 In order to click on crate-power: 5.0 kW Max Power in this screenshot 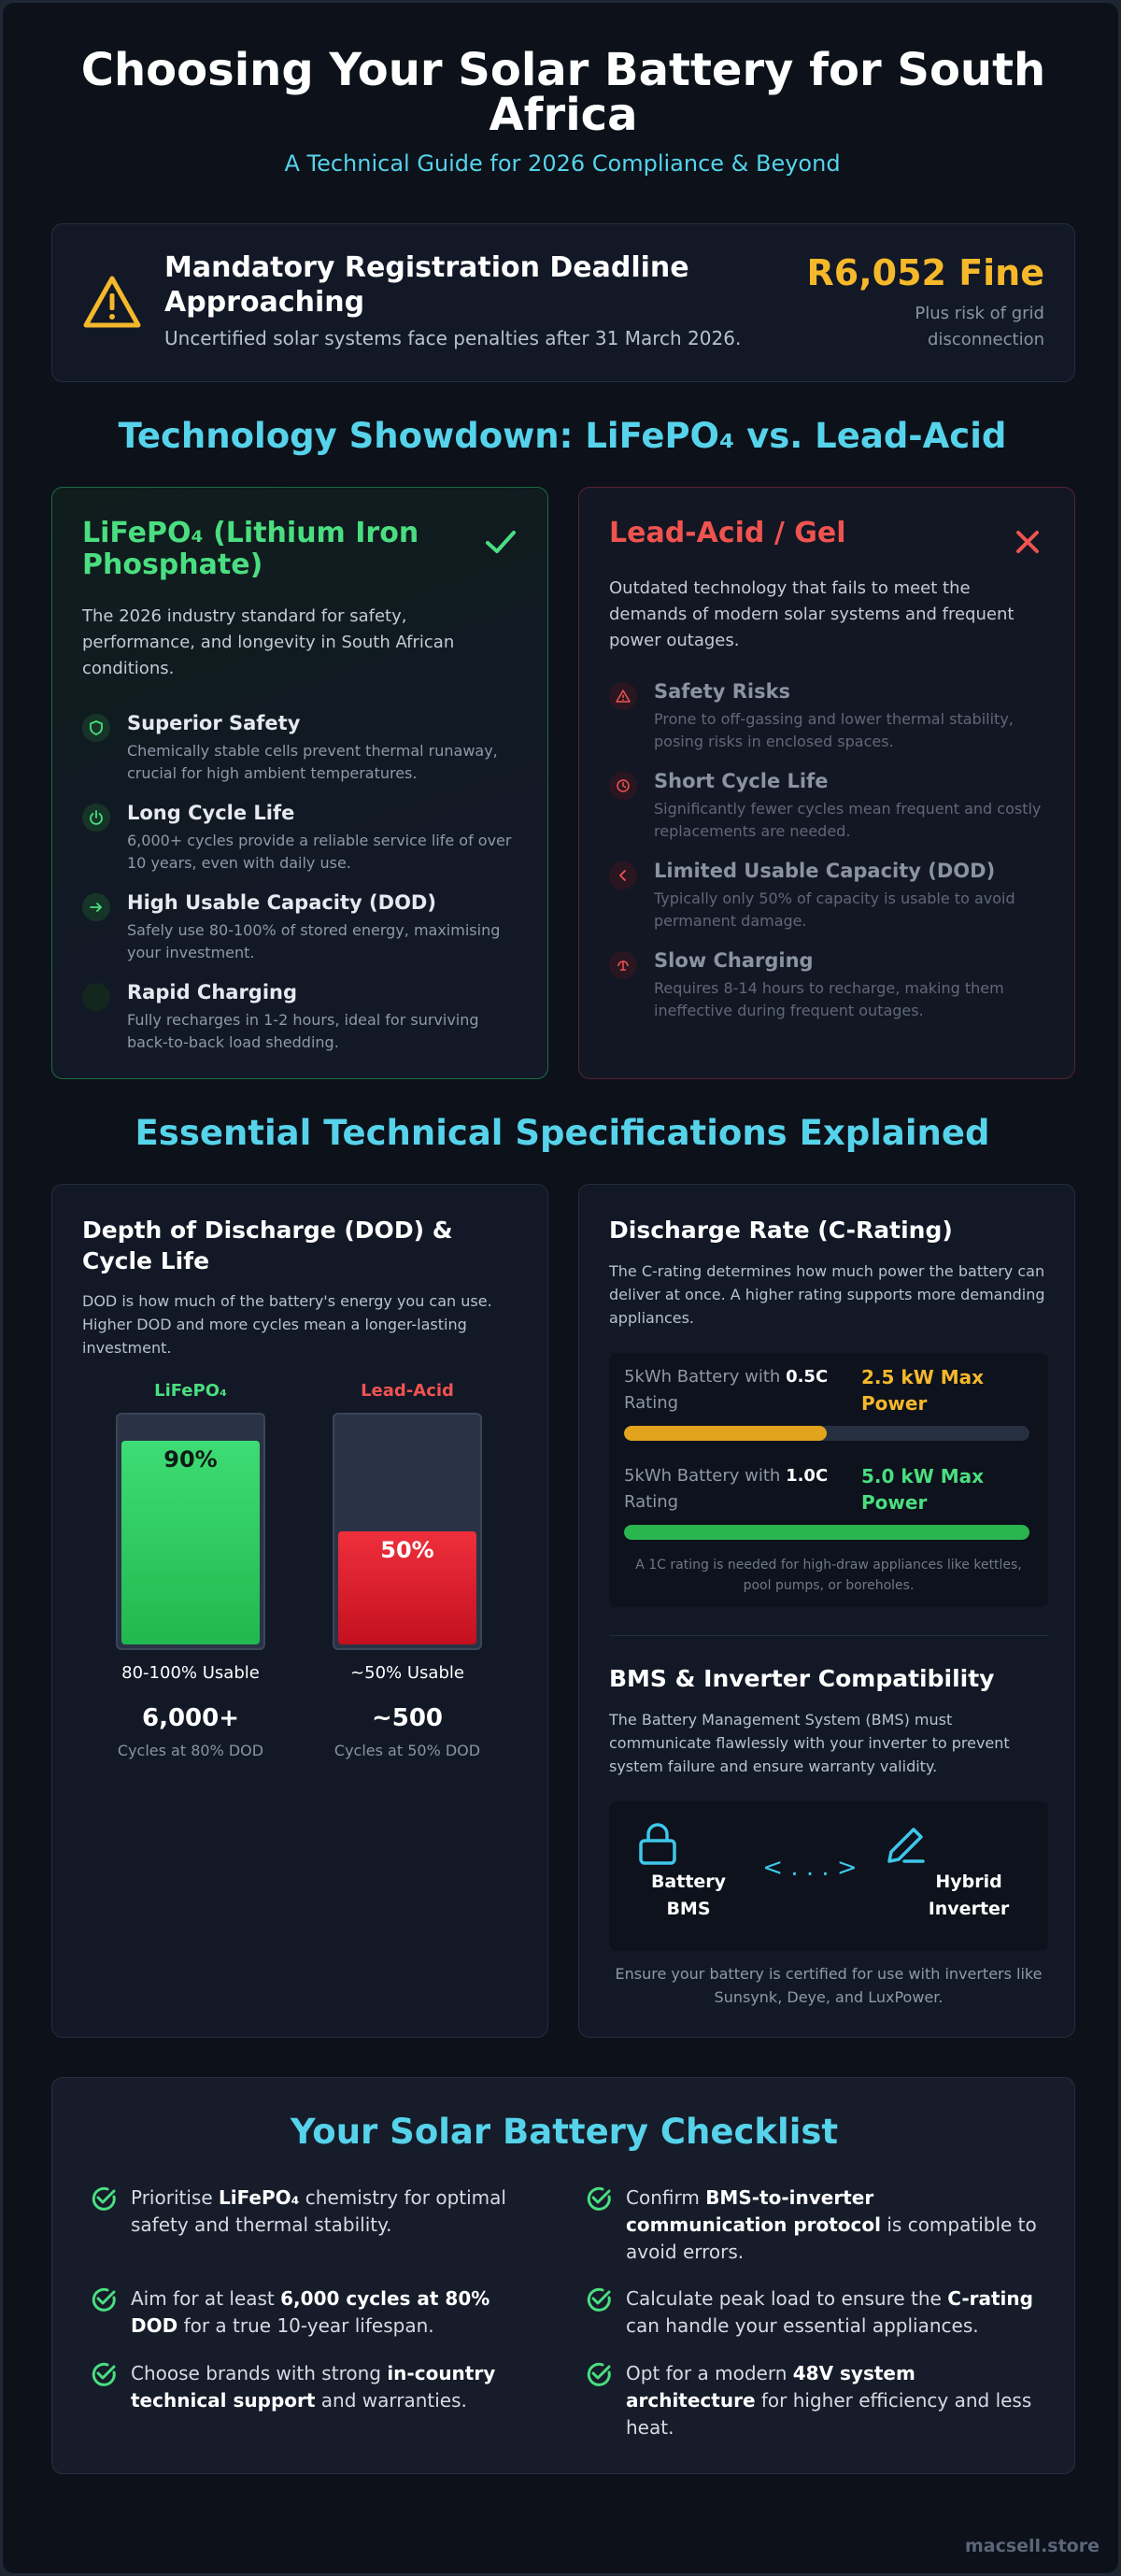, I will do `click(923, 1490)`.